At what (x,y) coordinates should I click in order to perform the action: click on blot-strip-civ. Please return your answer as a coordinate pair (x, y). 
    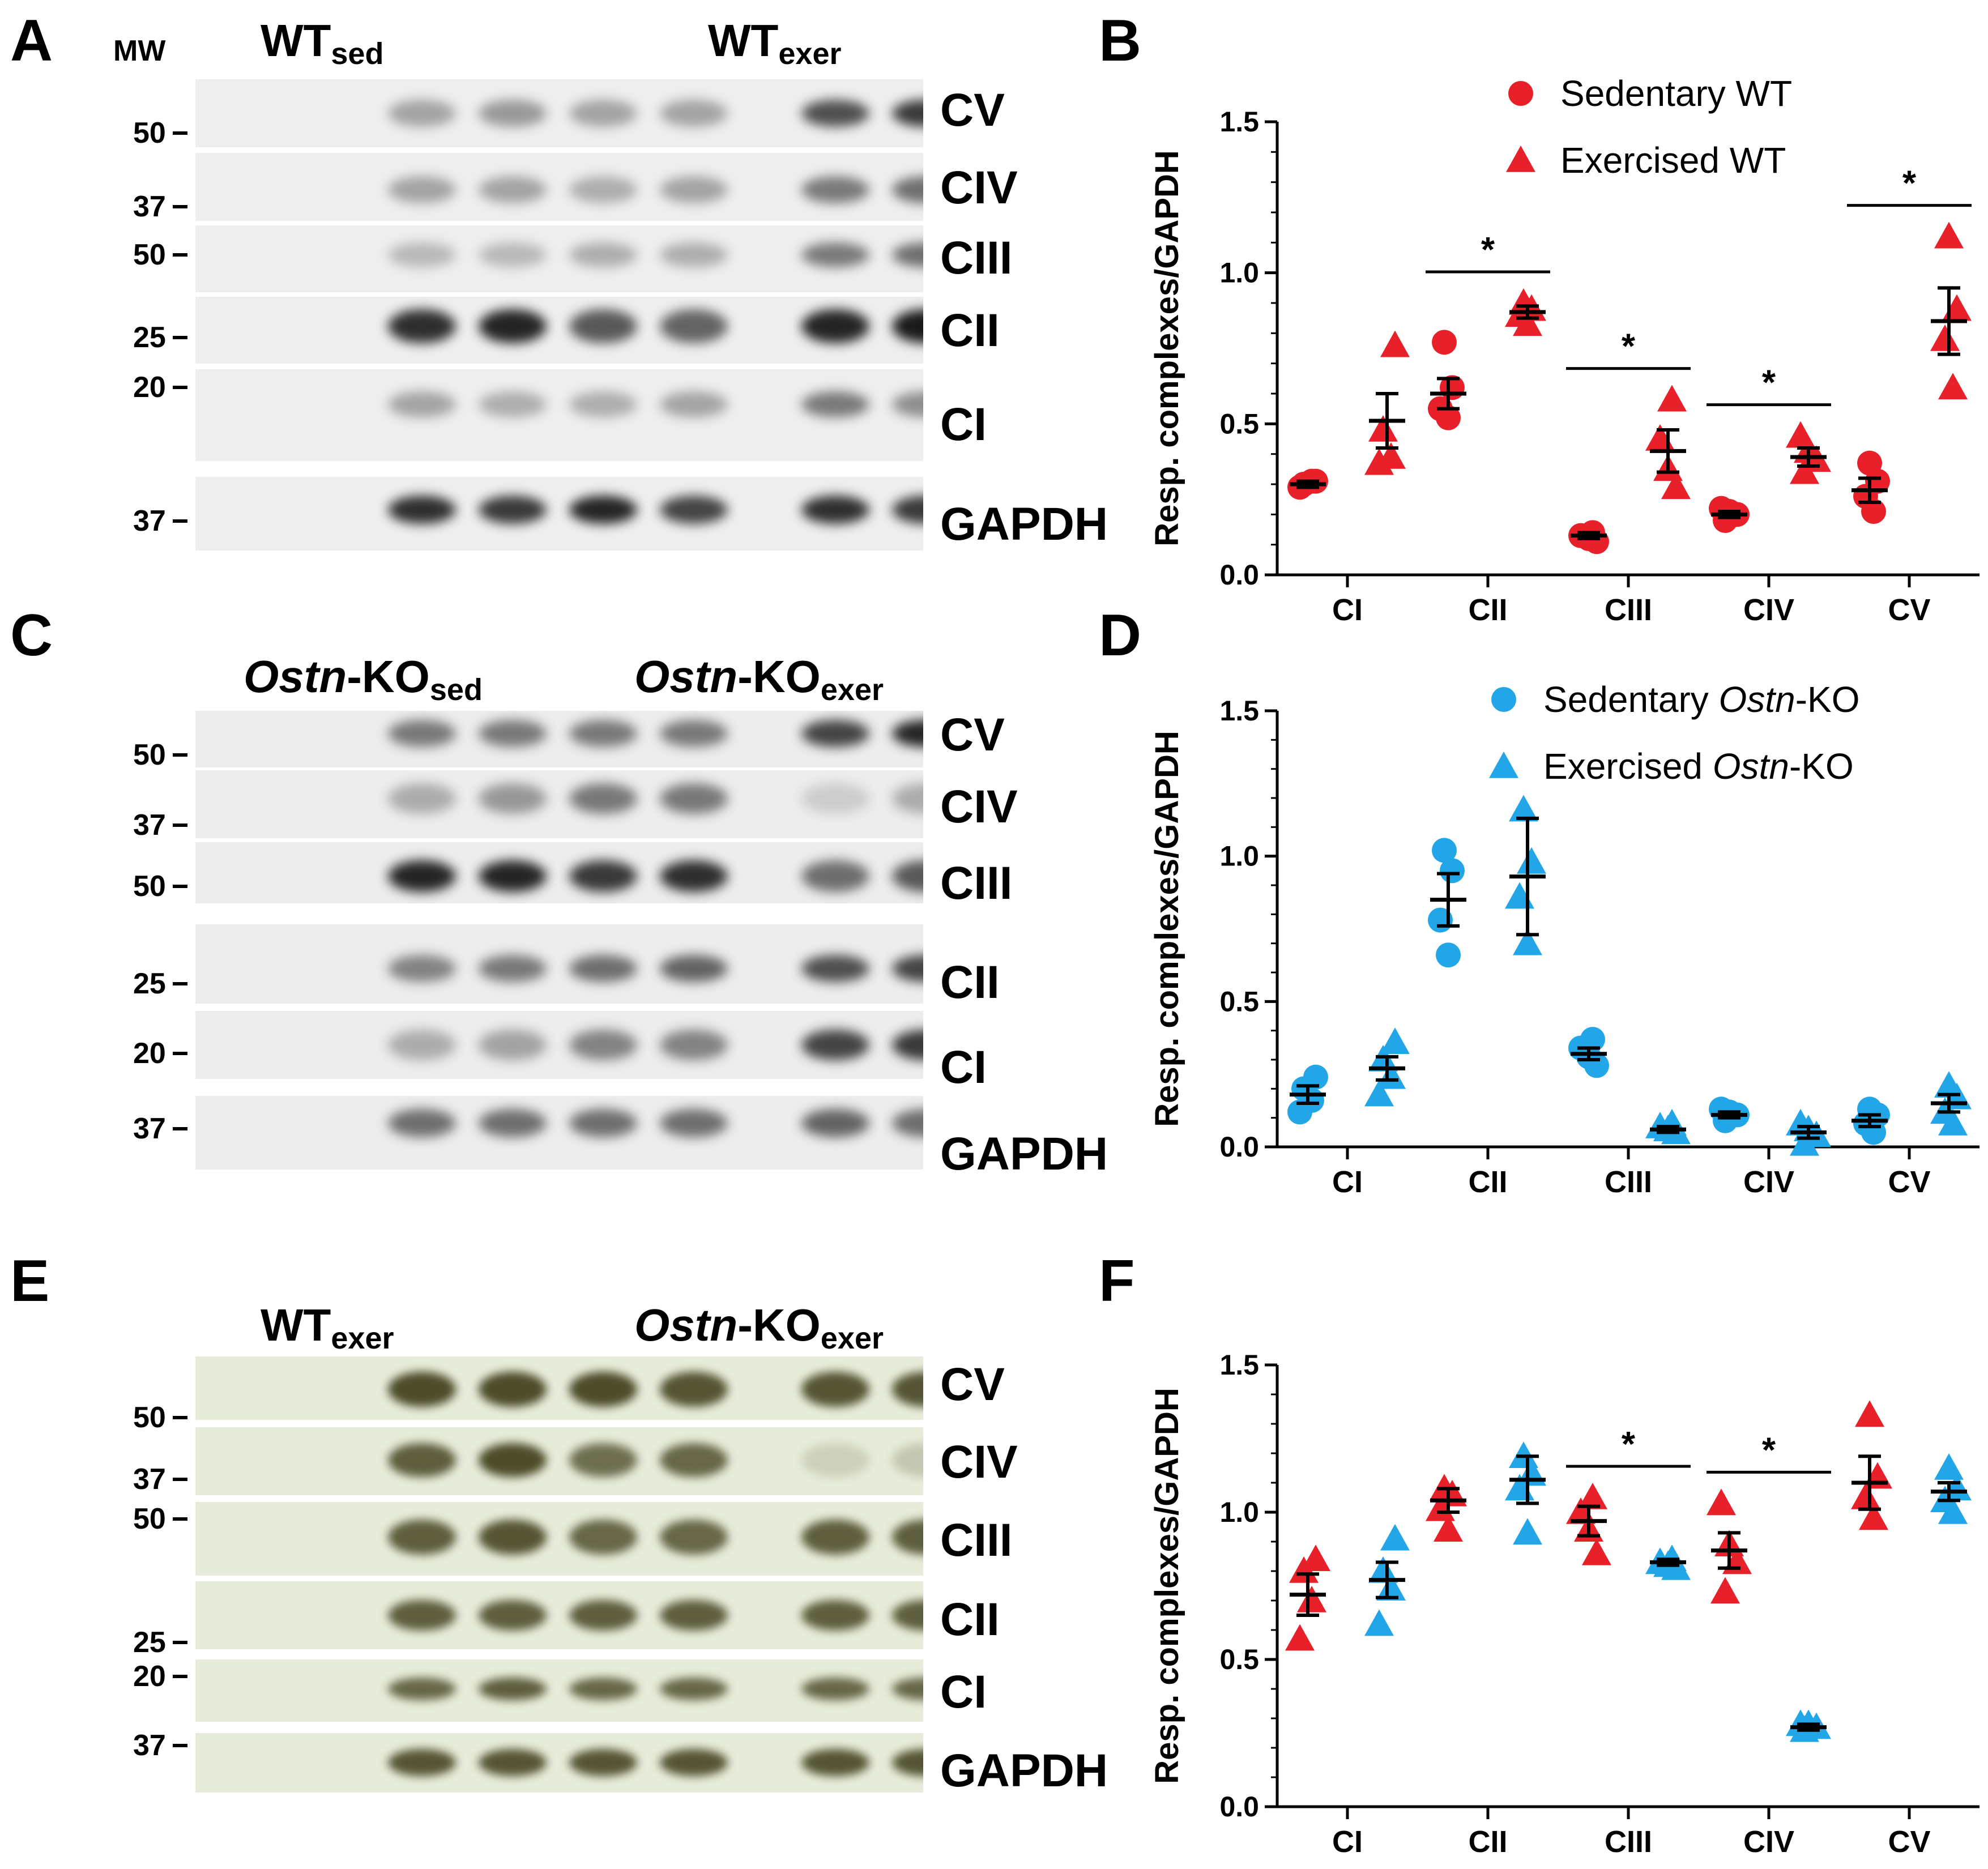
    Looking at the image, I should click on (559, 1461).